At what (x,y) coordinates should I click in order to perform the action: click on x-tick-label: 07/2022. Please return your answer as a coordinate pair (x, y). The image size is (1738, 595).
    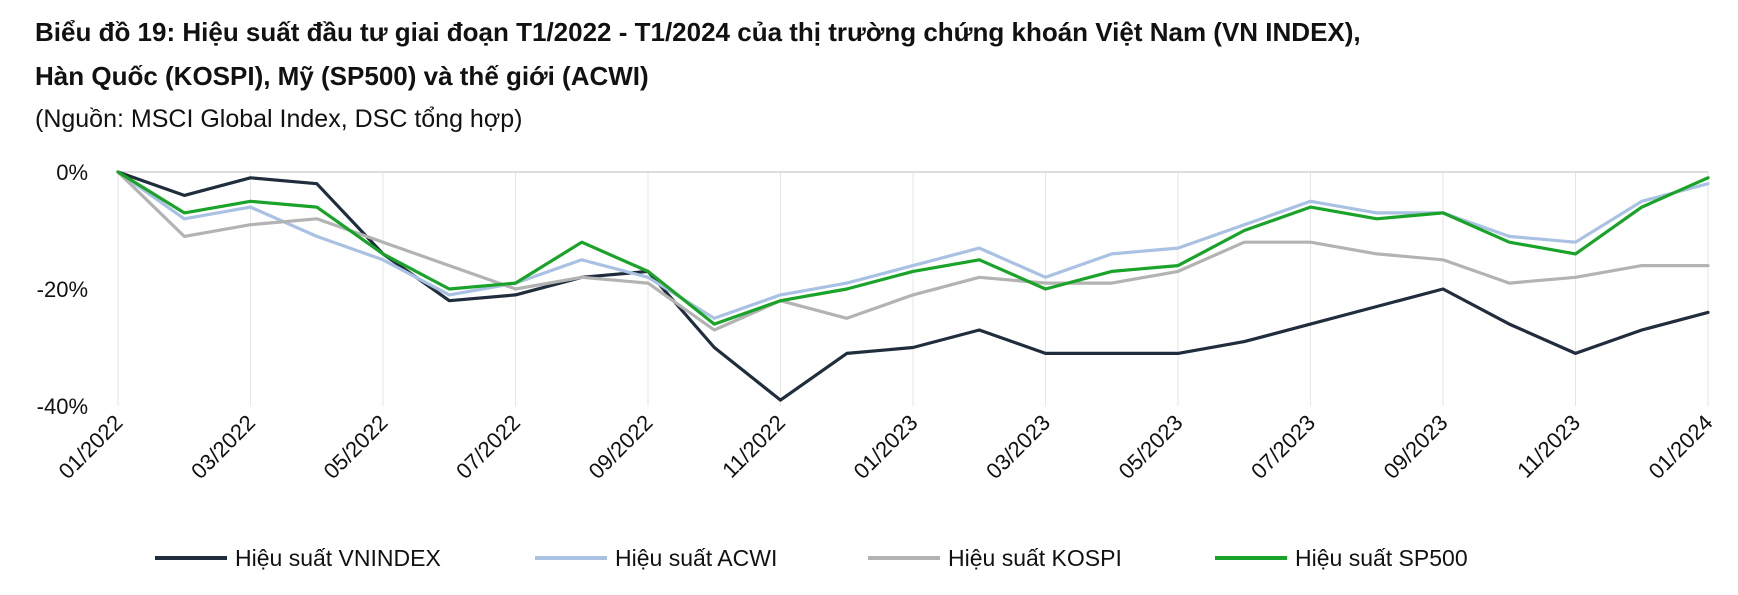
    Looking at the image, I should click on (488, 447).